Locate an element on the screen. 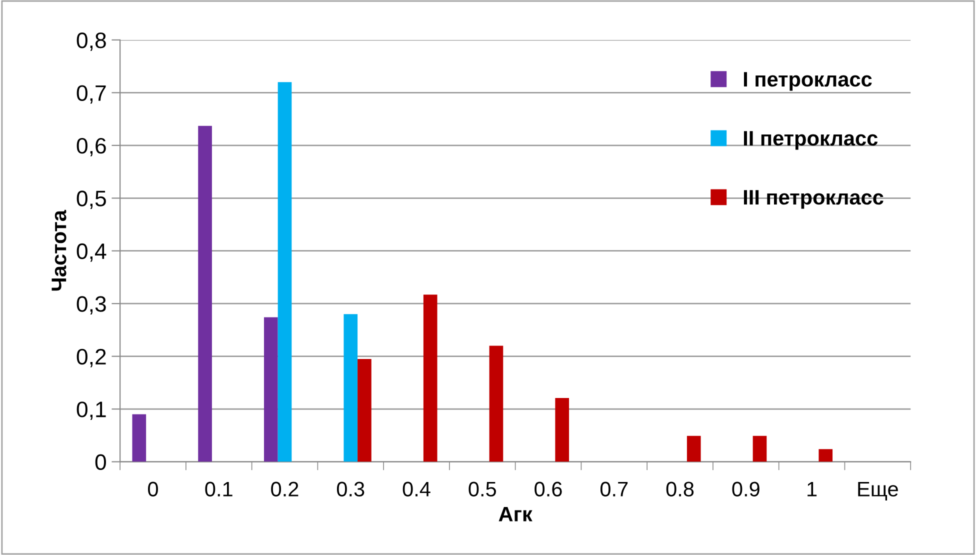 Image resolution: width=976 pixels, height=555 pixels. x-tick-label: 0.8 is located at coordinates (680, 489).